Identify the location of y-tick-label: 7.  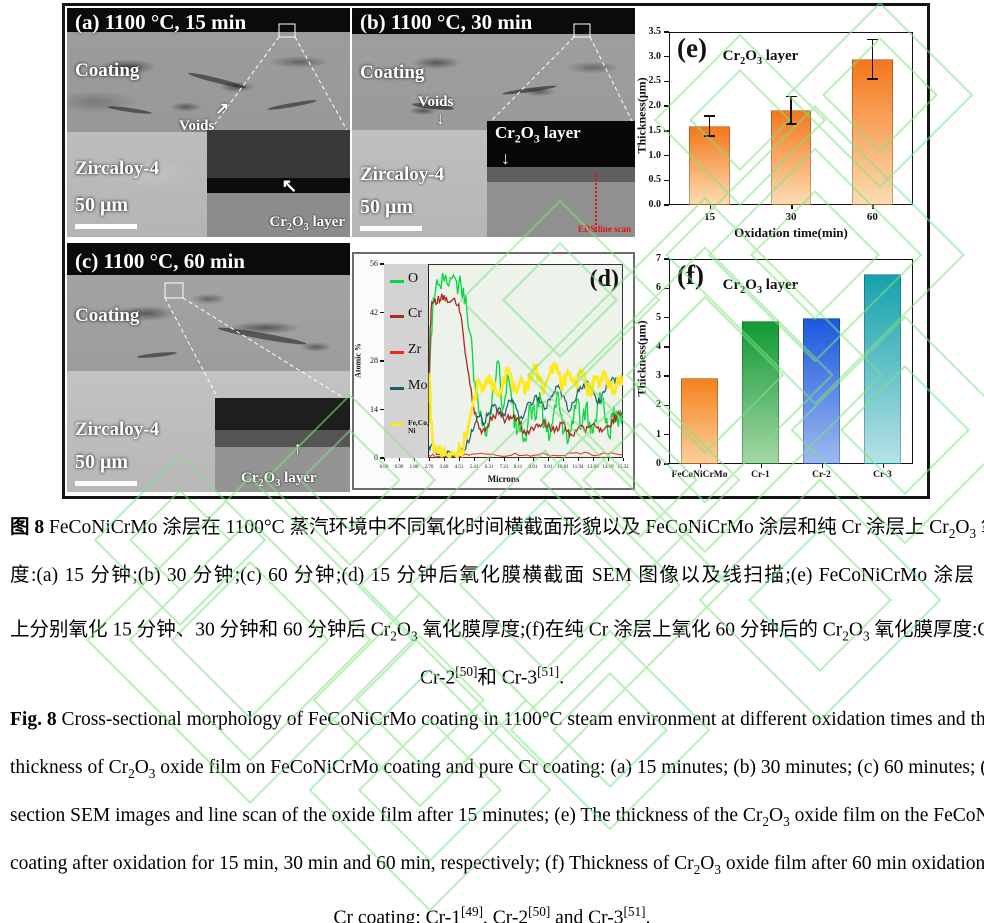
(658, 258).